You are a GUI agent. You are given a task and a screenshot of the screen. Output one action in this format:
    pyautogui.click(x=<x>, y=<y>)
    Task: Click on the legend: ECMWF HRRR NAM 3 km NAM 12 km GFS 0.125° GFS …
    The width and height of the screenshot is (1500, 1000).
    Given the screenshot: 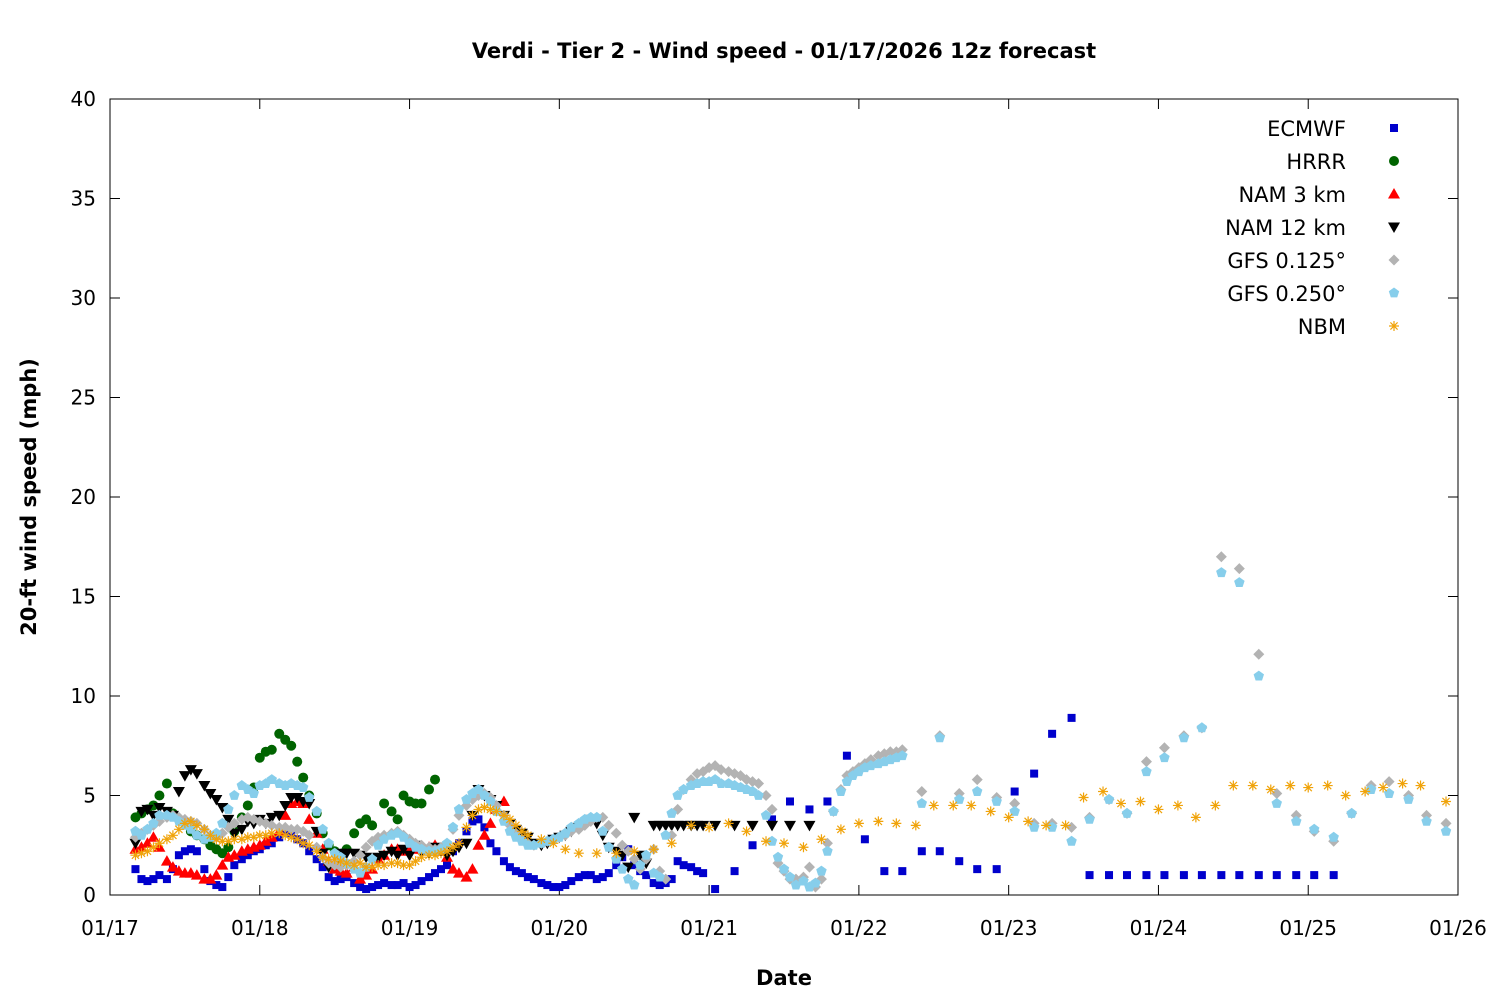 What is the action you would take?
    pyautogui.click(x=1312, y=228)
    